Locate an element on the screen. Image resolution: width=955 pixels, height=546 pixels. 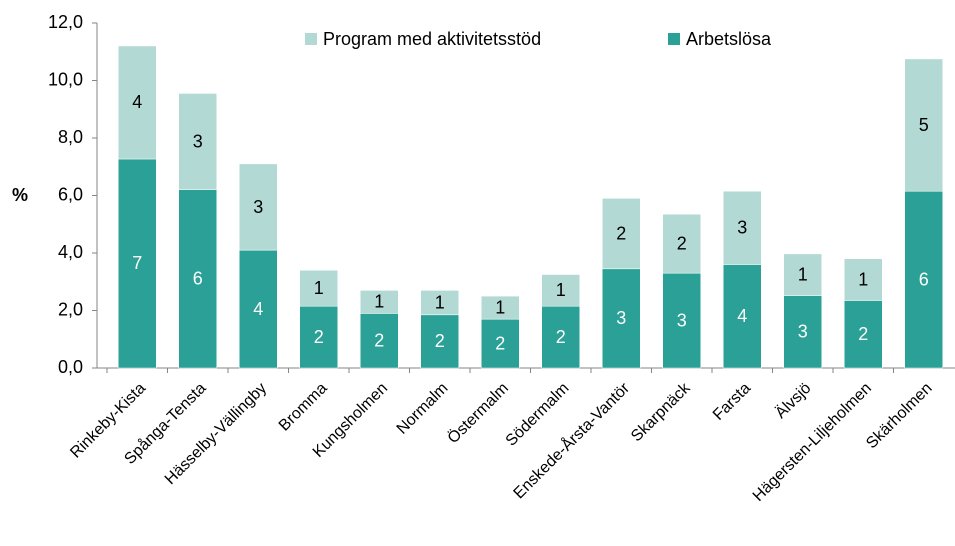
y-tick-label: 4,0 is located at coordinates (70, 252).